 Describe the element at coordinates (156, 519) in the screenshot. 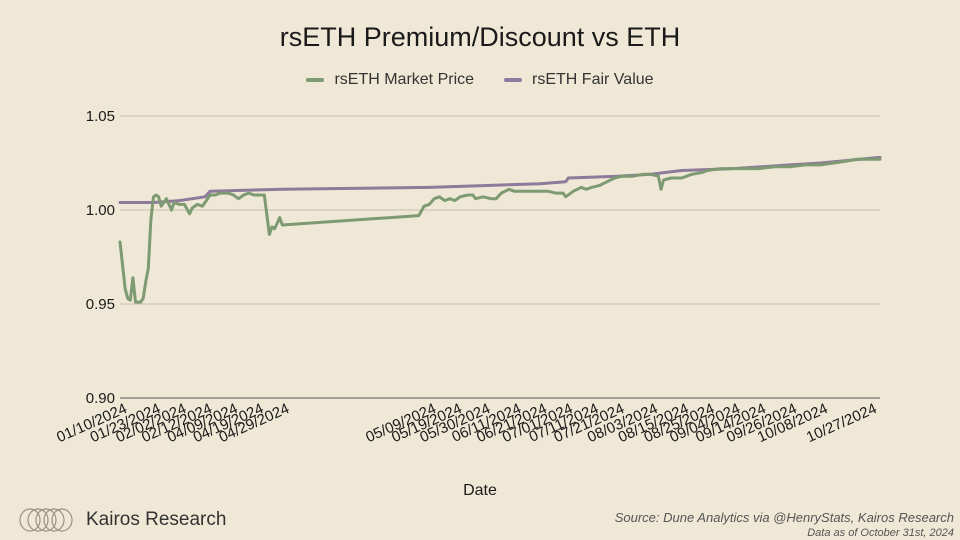

I see `brand-name: Kairos Research` at that location.